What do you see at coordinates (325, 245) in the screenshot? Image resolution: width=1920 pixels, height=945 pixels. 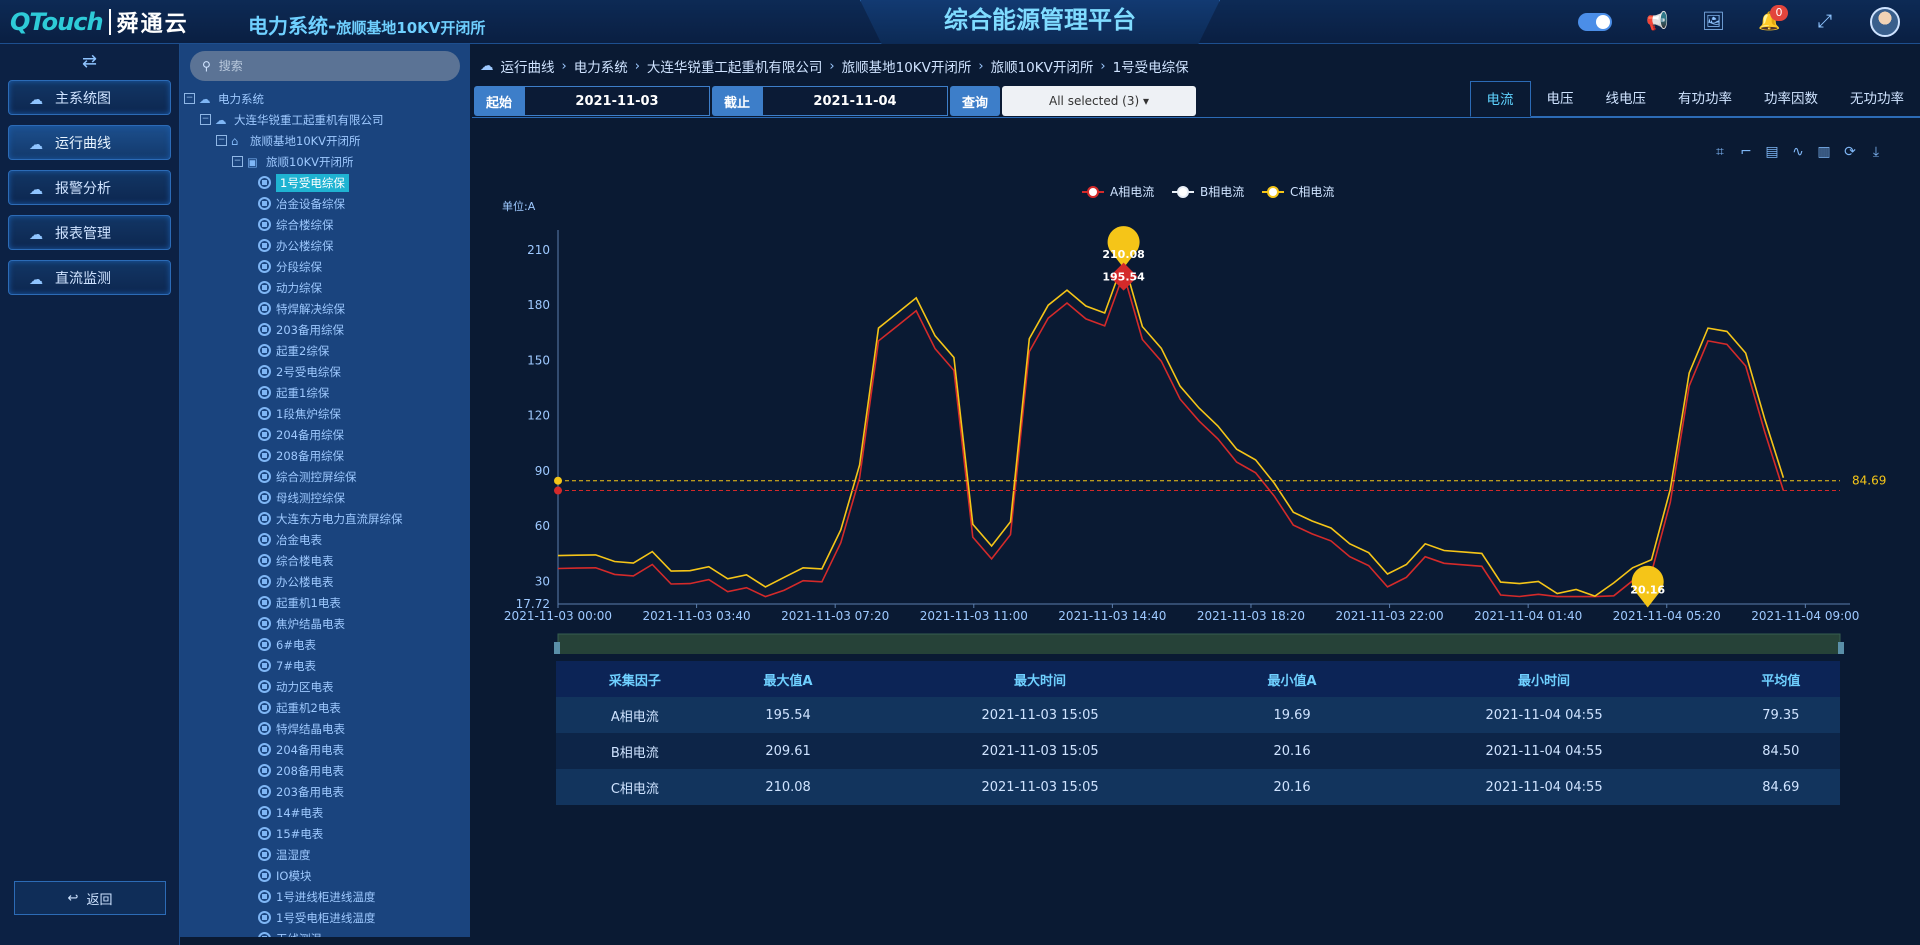 I see `tree-node: 办公楼综保` at bounding box center [325, 245].